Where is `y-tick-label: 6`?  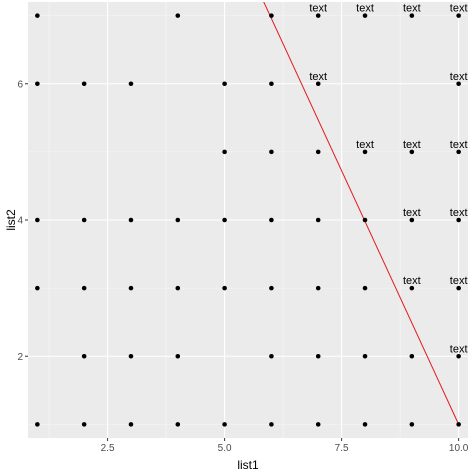 y-tick-label: 6 is located at coordinates (20, 84).